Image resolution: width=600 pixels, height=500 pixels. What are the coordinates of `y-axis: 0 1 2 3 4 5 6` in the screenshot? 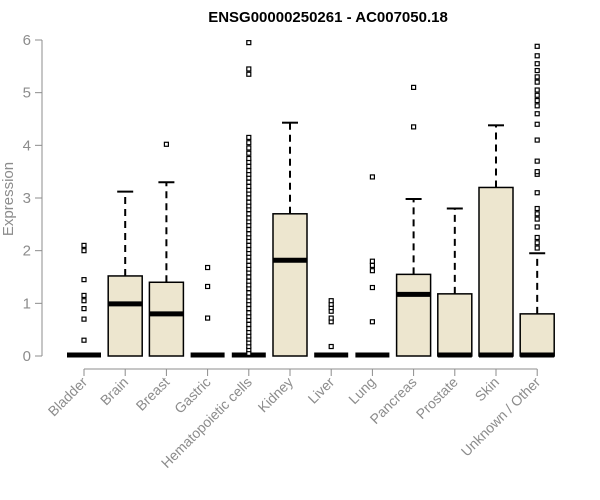 It's located at (33, 198).